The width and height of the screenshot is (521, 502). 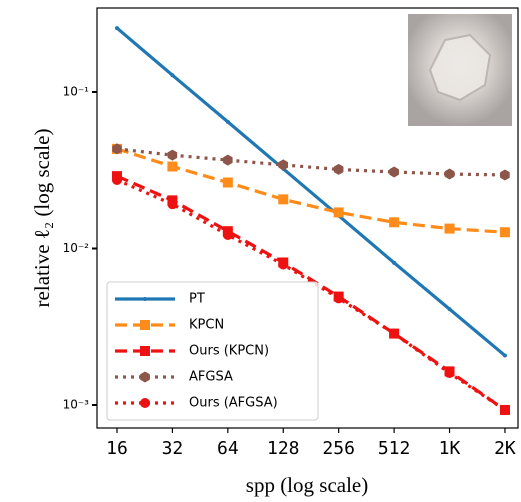 What do you see at coordinates (76, 91) in the screenshot?
I see `y-tick-label: 10⁻¹` at bounding box center [76, 91].